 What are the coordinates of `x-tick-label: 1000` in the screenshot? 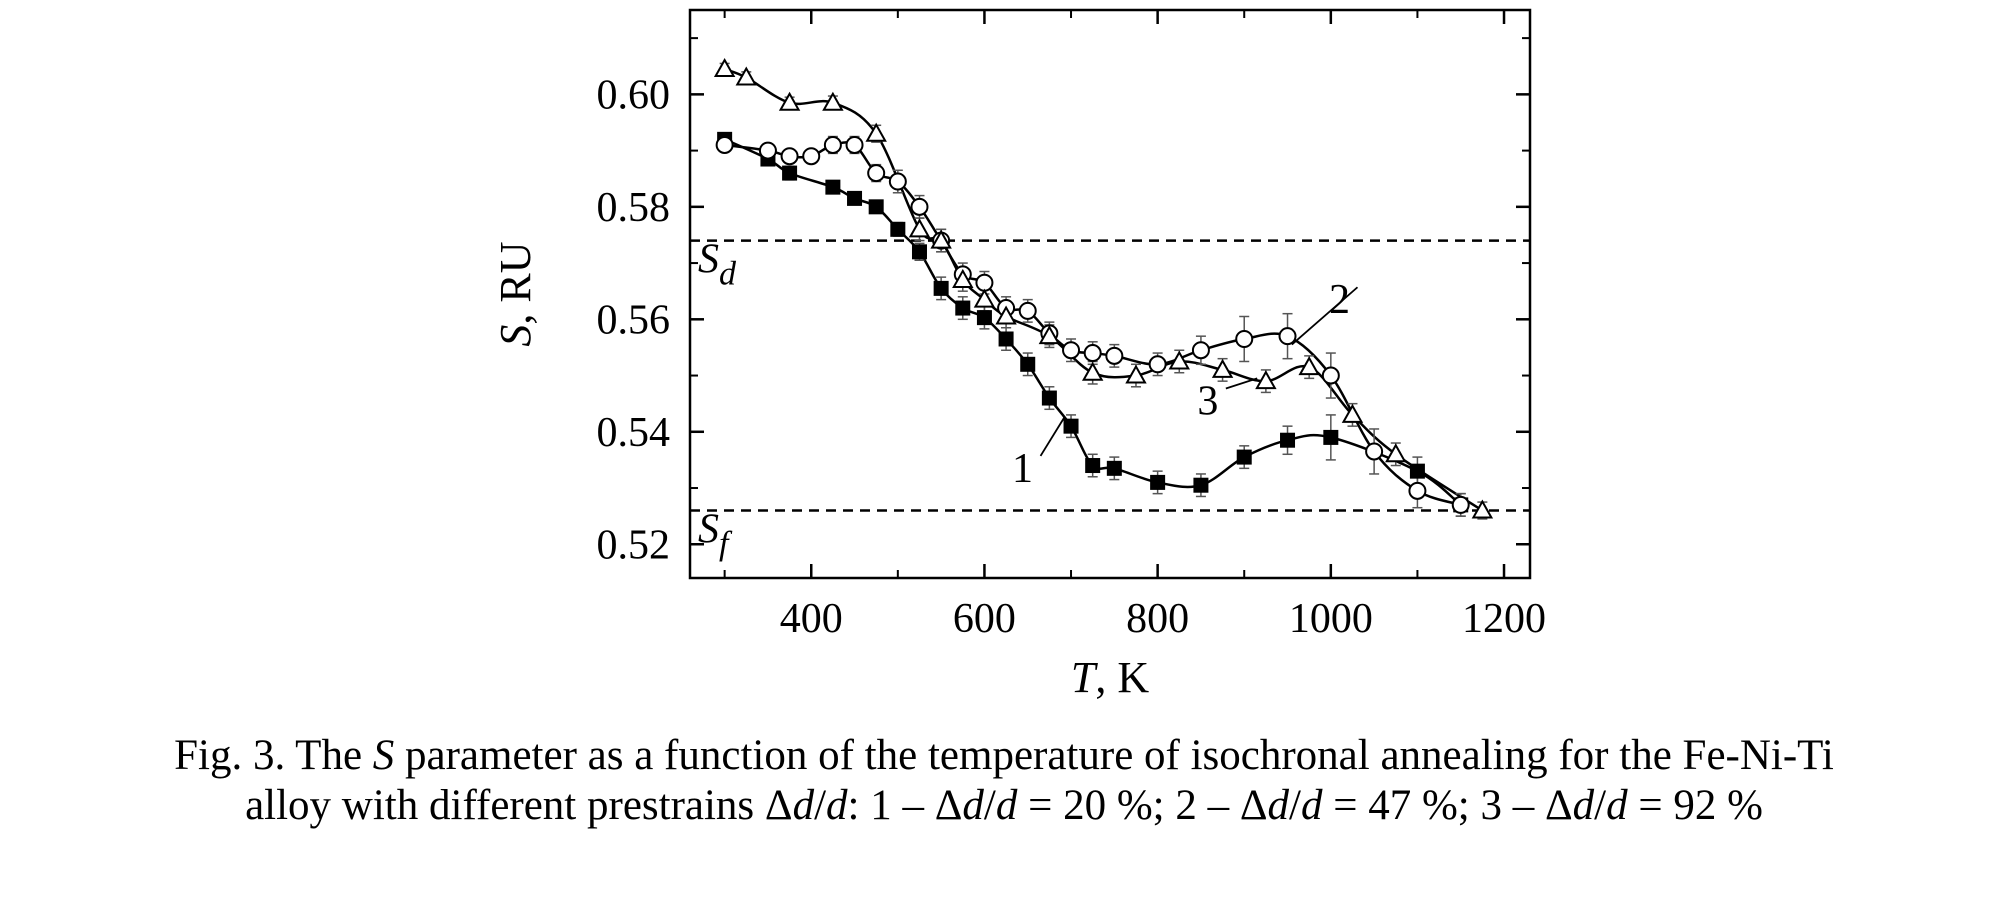 It's located at (1331, 619).